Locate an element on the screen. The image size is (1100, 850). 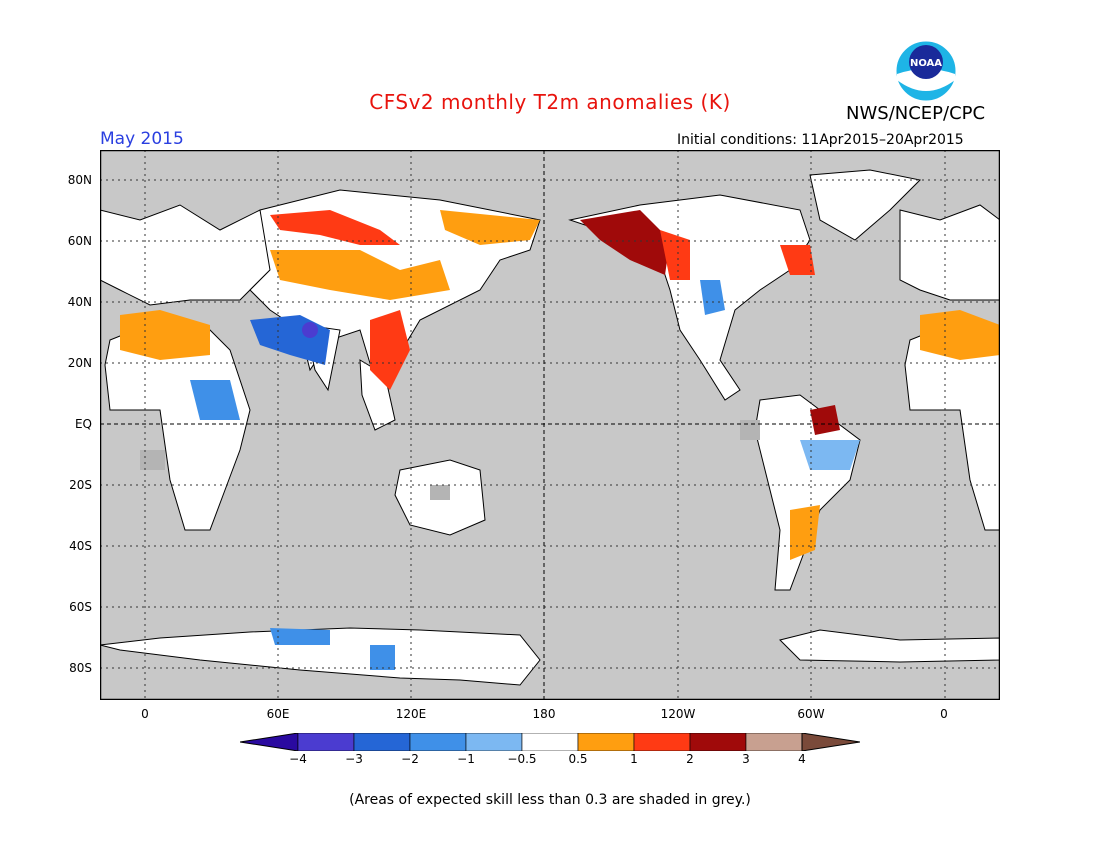
greenland is located at coordinates (865, 205).